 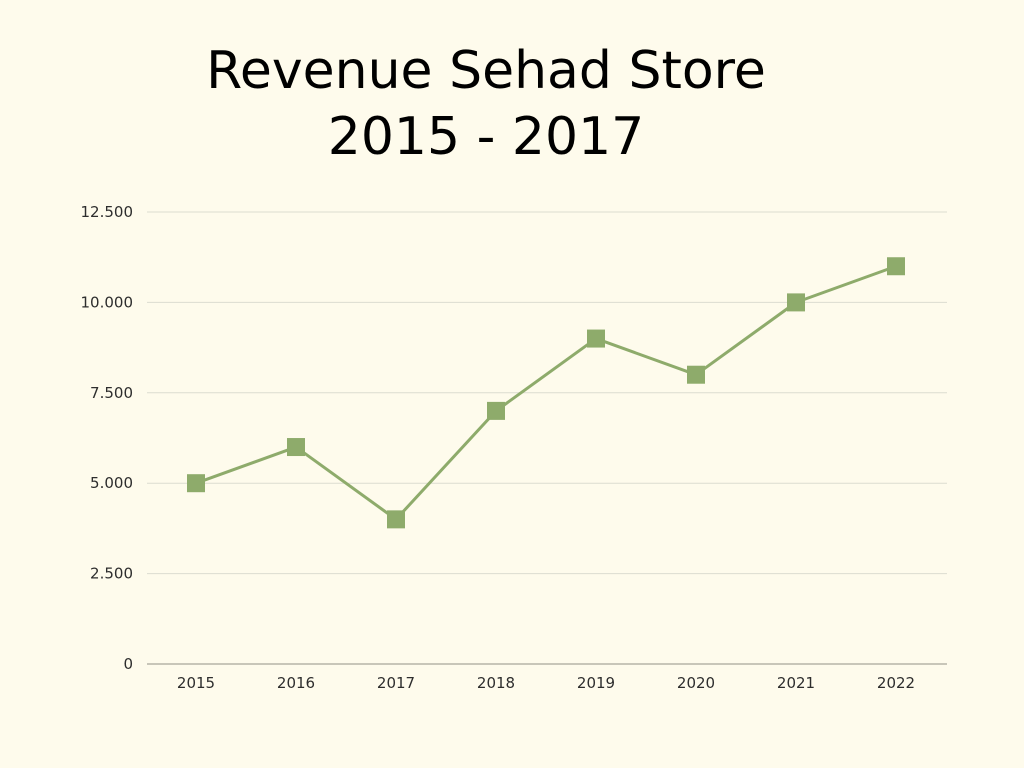 What do you see at coordinates (111, 393) in the screenshot?
I see `y-tick-label: 7.500` at bounding box center [111, 393].